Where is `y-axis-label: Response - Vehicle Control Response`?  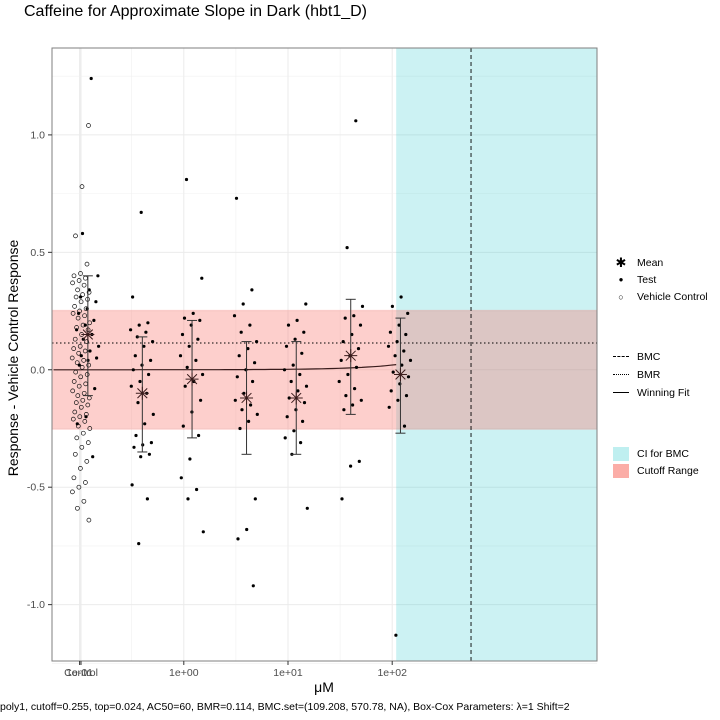
y-axis-label: Response - Vehicle Control Response is located at coordinates (13, 358).